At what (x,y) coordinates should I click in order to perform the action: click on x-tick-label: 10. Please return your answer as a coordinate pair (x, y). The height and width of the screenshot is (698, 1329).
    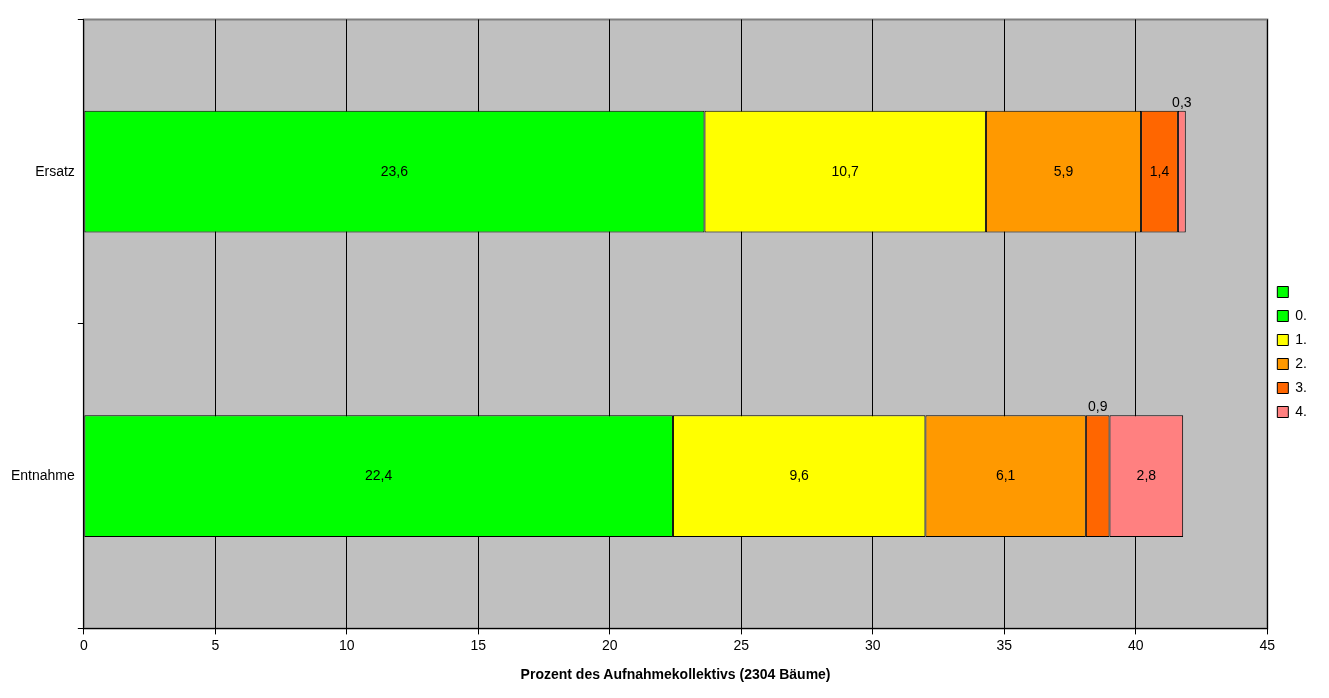
    Looking at the image, I should click on (347, 644).